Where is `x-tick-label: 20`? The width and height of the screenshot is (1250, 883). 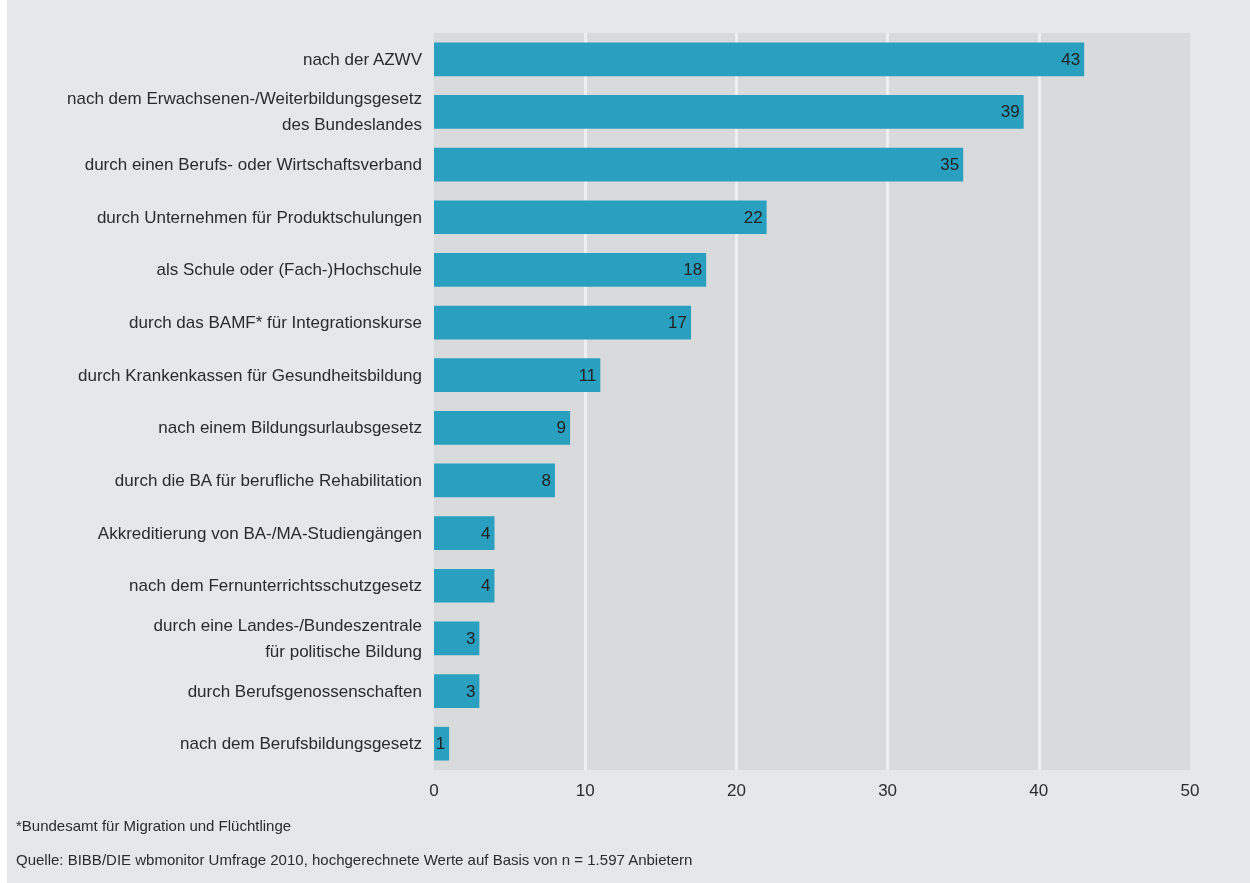
x-tick-label: 20 is located at coordinates (736, 790).